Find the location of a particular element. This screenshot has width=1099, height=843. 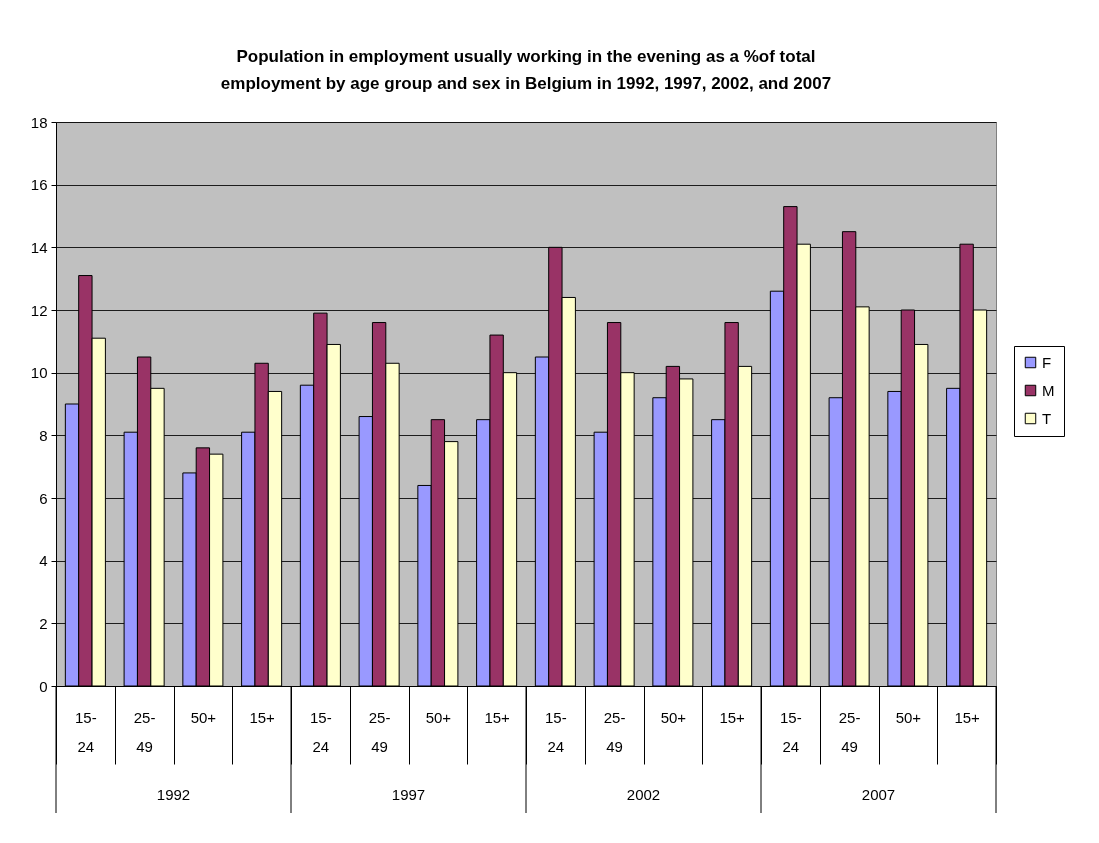

y-tick-label: 6 is located at coordinates (43, 498).